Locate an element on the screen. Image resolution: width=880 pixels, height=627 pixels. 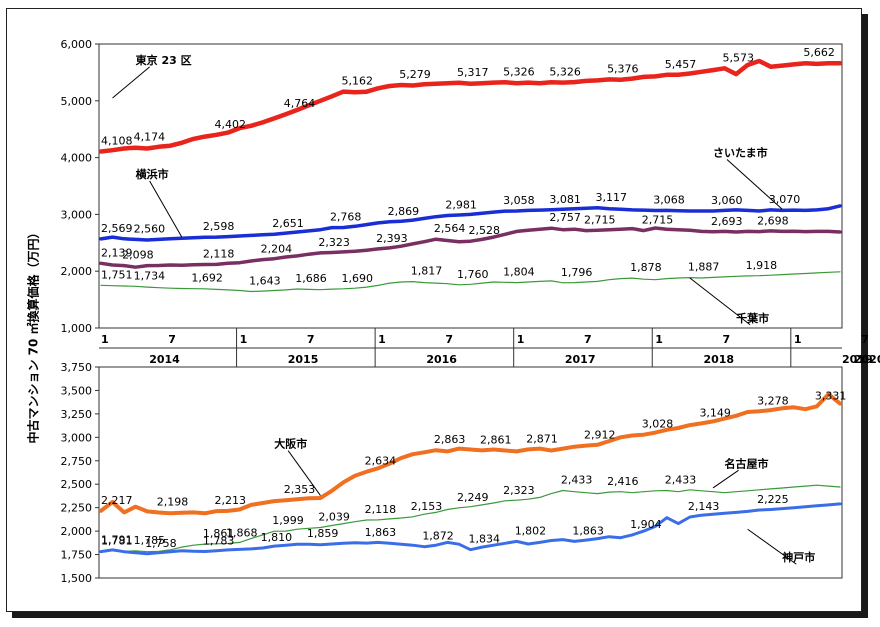
data-label-yokohama: 3,117 is located at coordinates (612, 197).